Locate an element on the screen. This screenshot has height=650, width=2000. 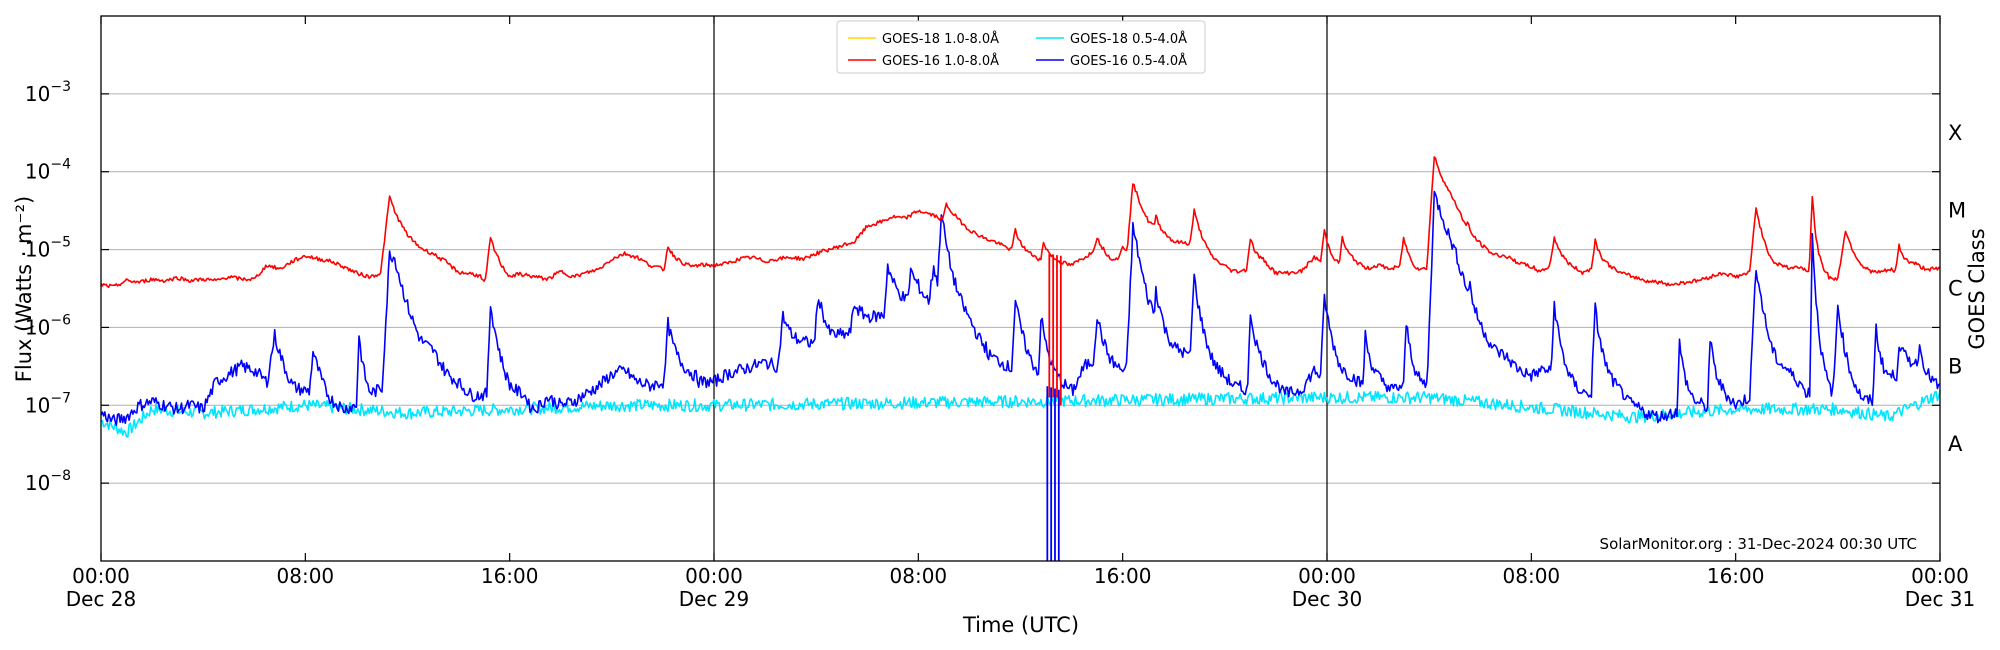
legend-box is located at coordinates (1021, 47).